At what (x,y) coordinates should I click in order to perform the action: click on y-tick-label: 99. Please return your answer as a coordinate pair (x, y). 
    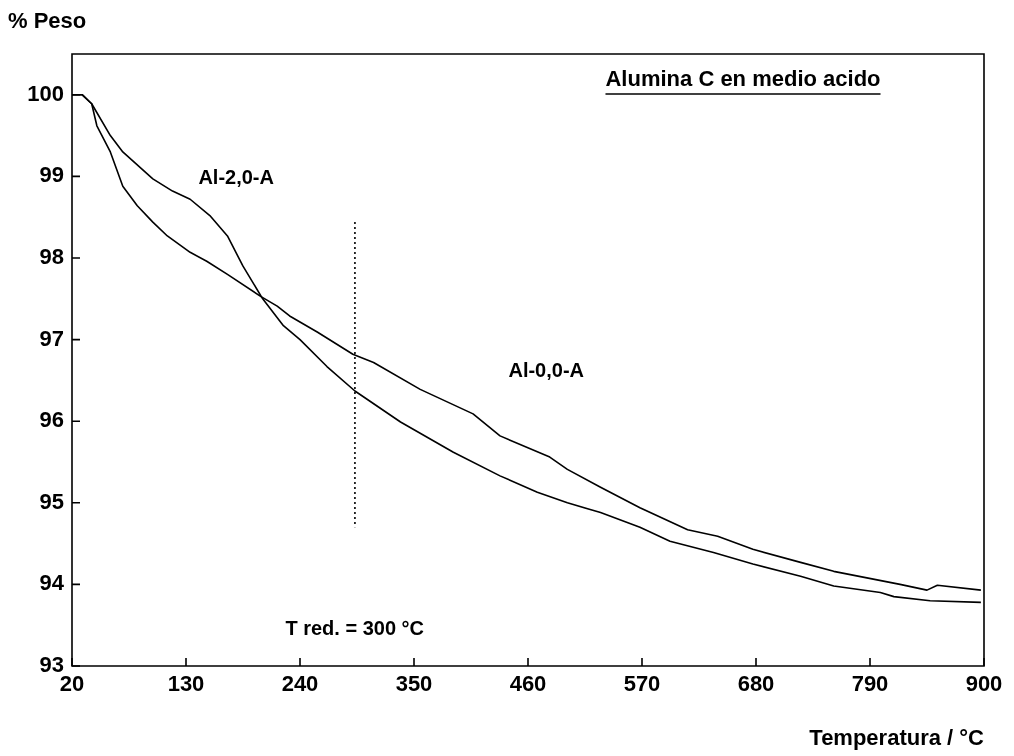
    Looking at the image, I should click on (51, 175).